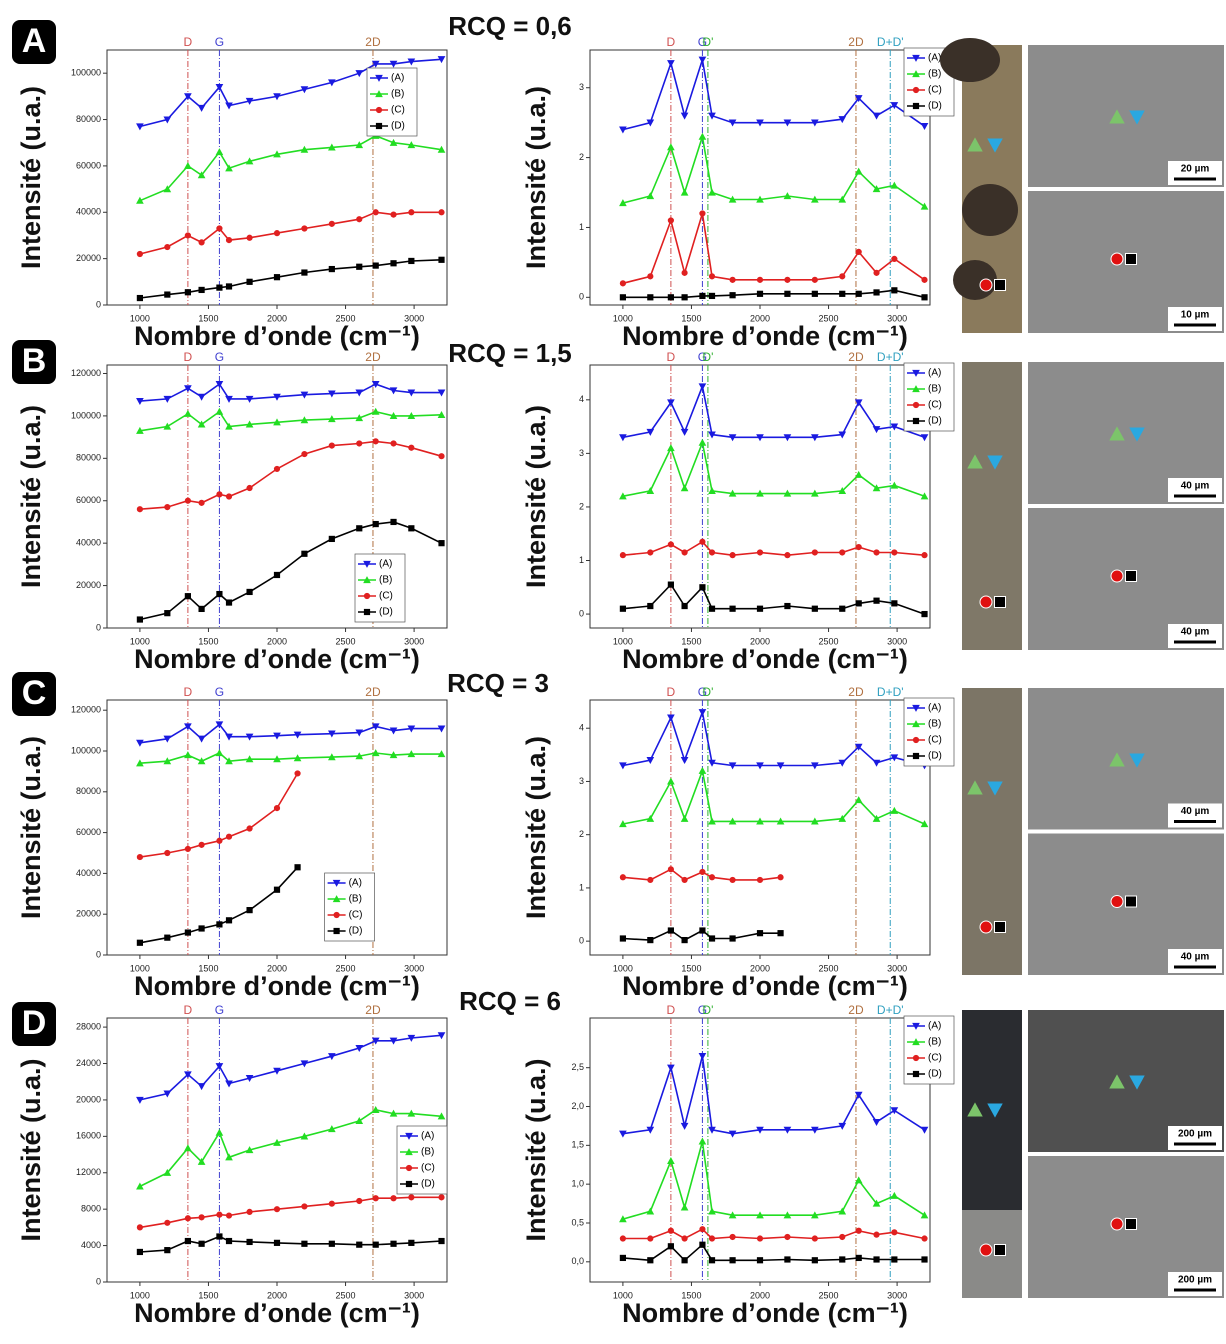 This screenshot has height=1344, width=1226. What do you see at coordinates (691, 318) in the screenshot?
I see `x-tick-label: 1500` at bounding box center [691, 318].